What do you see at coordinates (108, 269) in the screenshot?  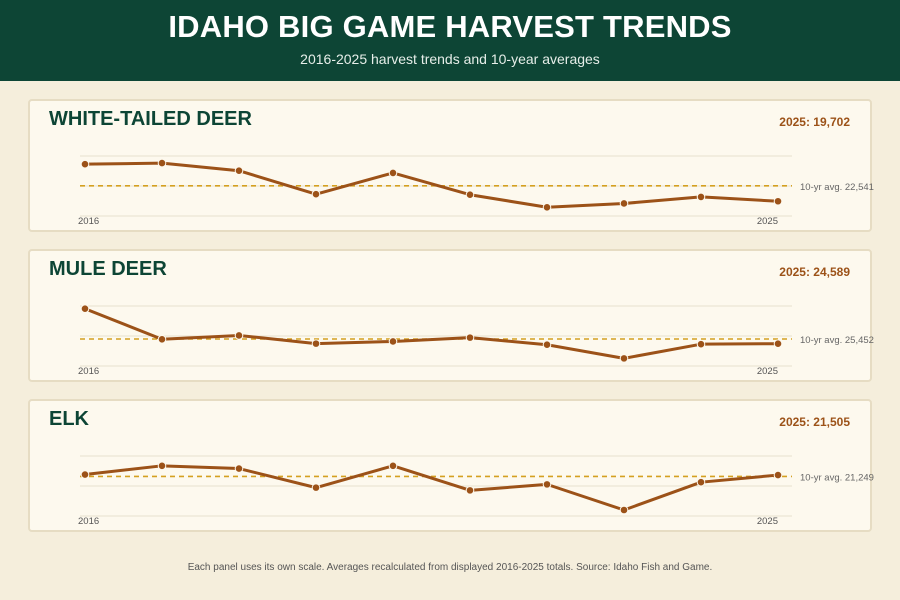 I see `panel-title: MULE DEER` at bounding box center [108, 269].